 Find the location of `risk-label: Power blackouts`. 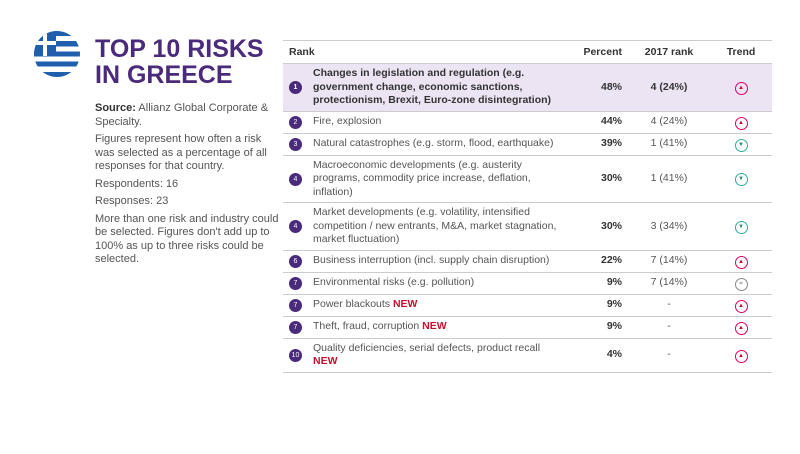

risk-label: Power blackouts is located at coordinates (352, 304).